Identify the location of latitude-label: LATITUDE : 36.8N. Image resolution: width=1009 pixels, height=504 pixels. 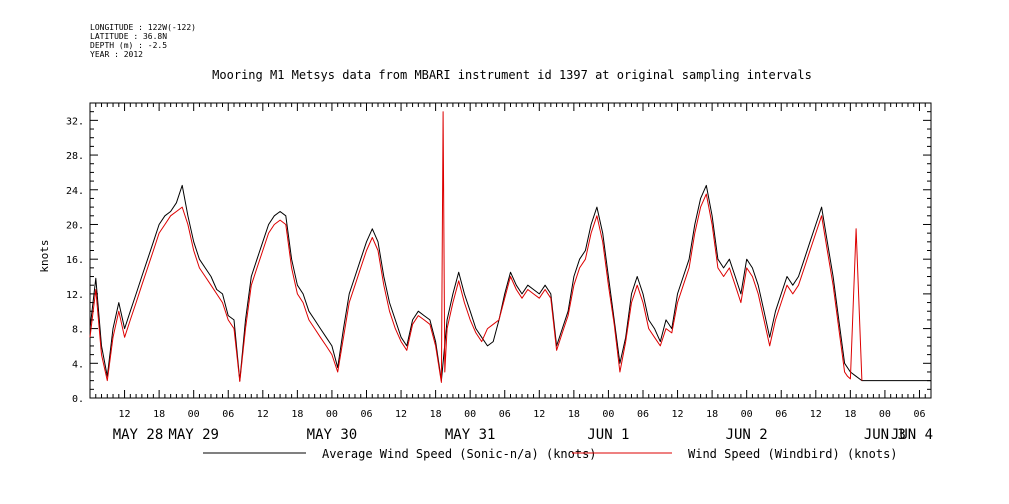
(128, 36).